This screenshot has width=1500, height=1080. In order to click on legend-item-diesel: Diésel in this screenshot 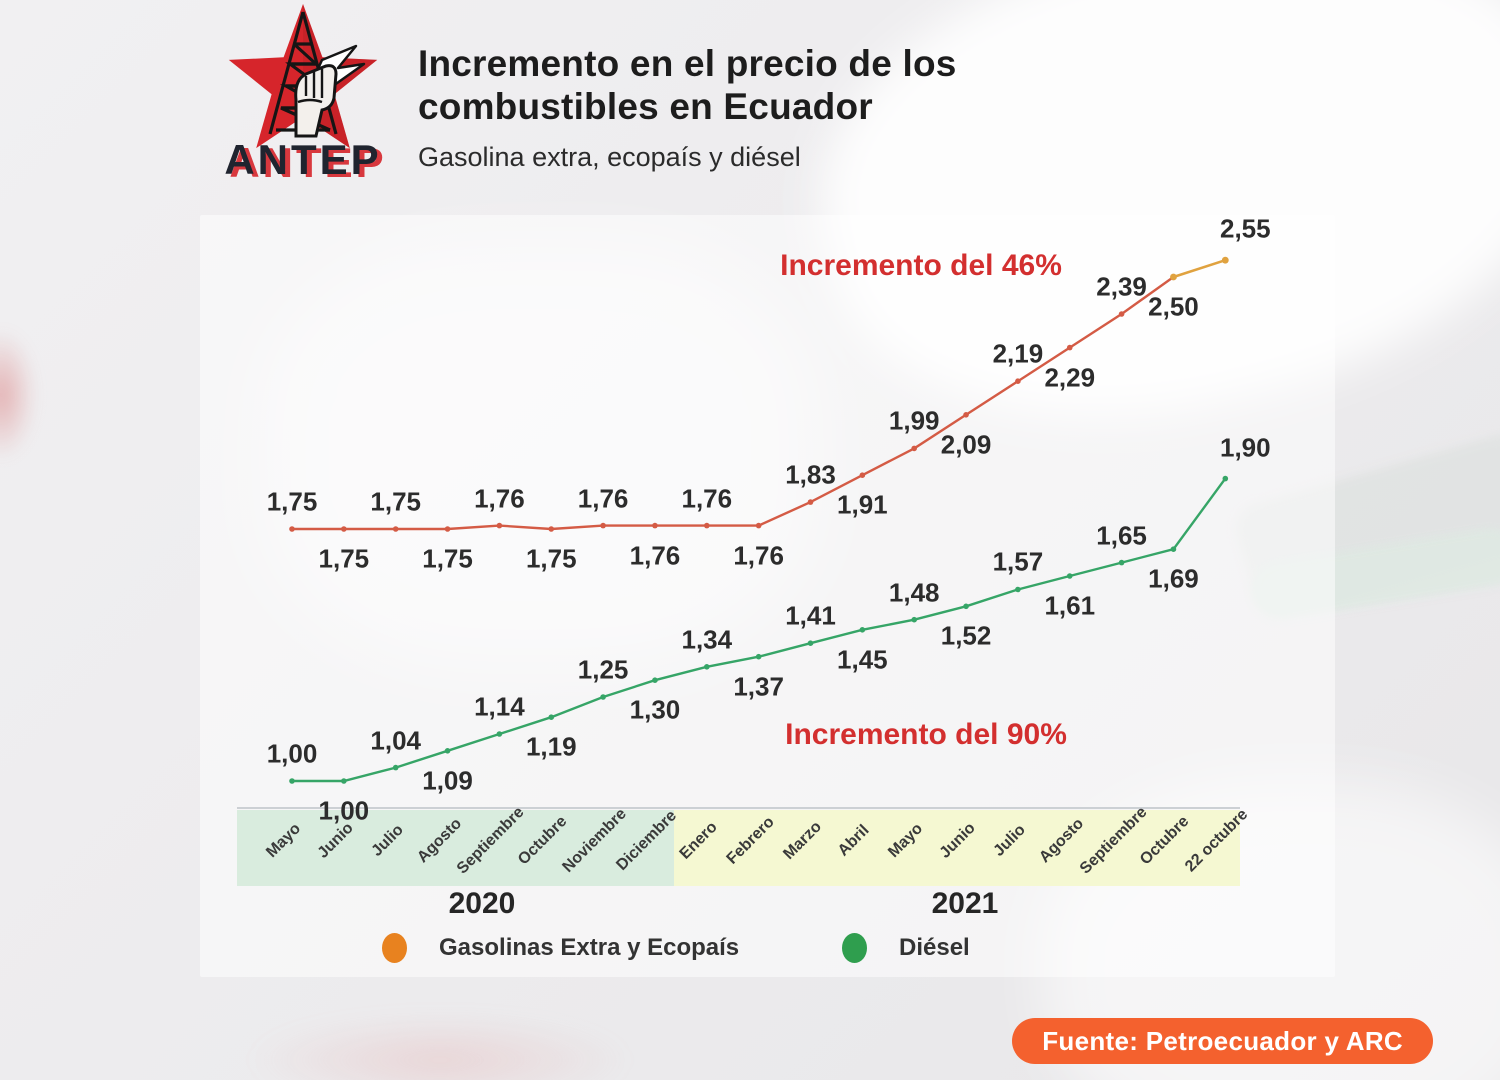, I will do `click(906, 948)`.